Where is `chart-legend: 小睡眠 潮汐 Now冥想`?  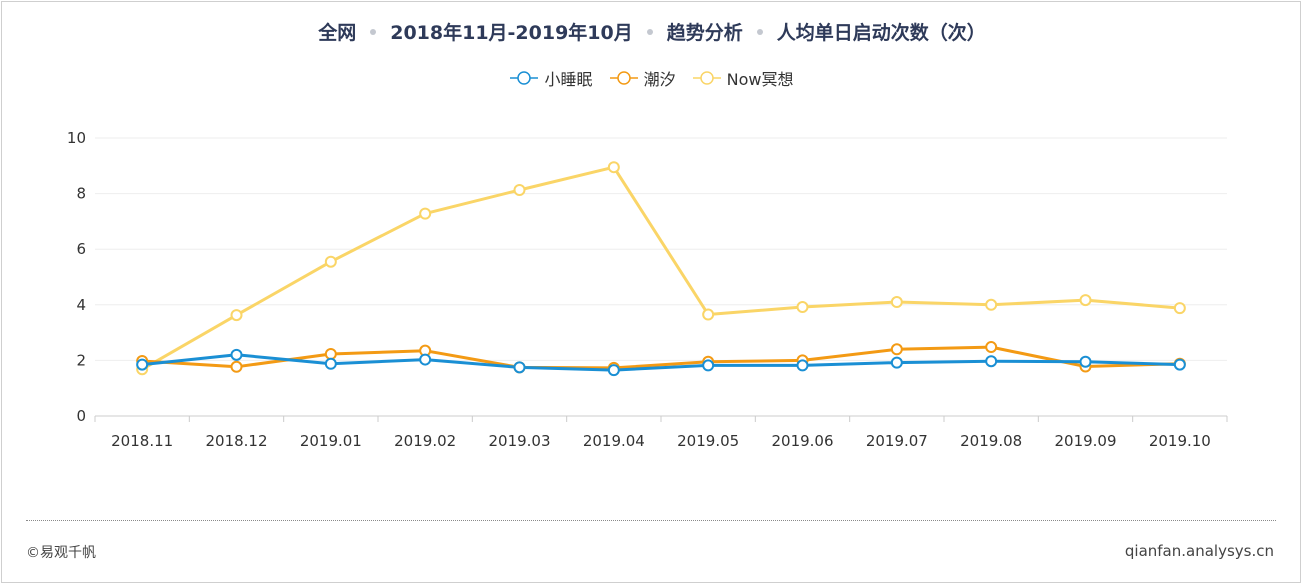 chart-legend: 小睡眠 潮汐 Now冥想 is located at coordinates (652, 78).